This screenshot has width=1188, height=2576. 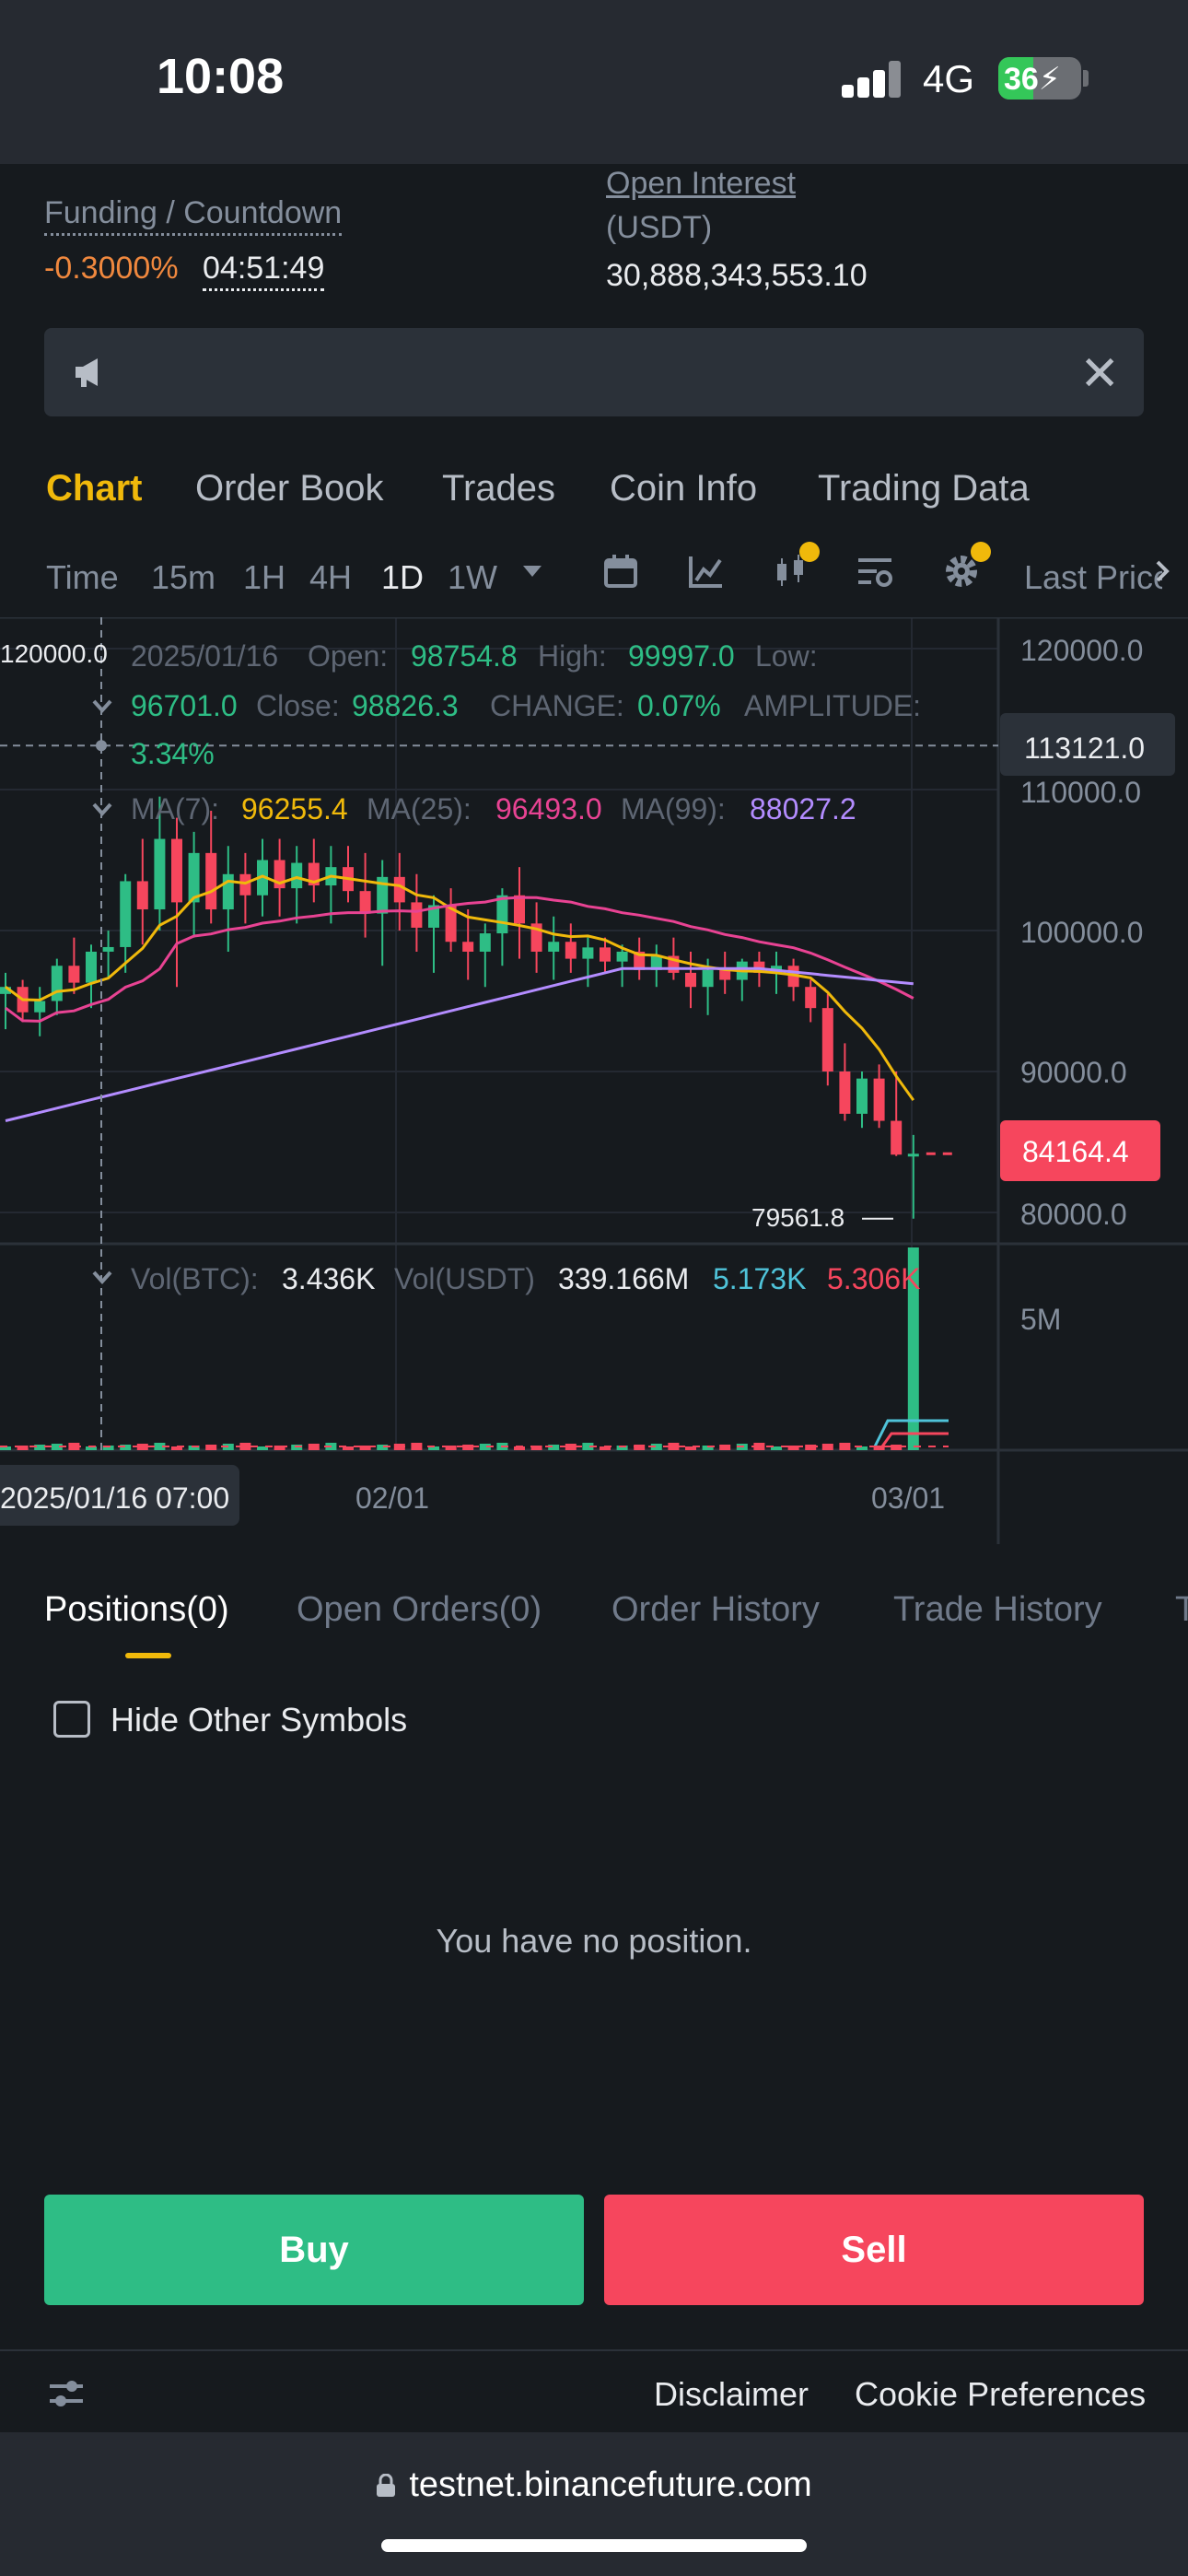 What do you see at coordinates (872, 79) in the screenshot?
I see `signal-icon` at bounding box center [872, 79].